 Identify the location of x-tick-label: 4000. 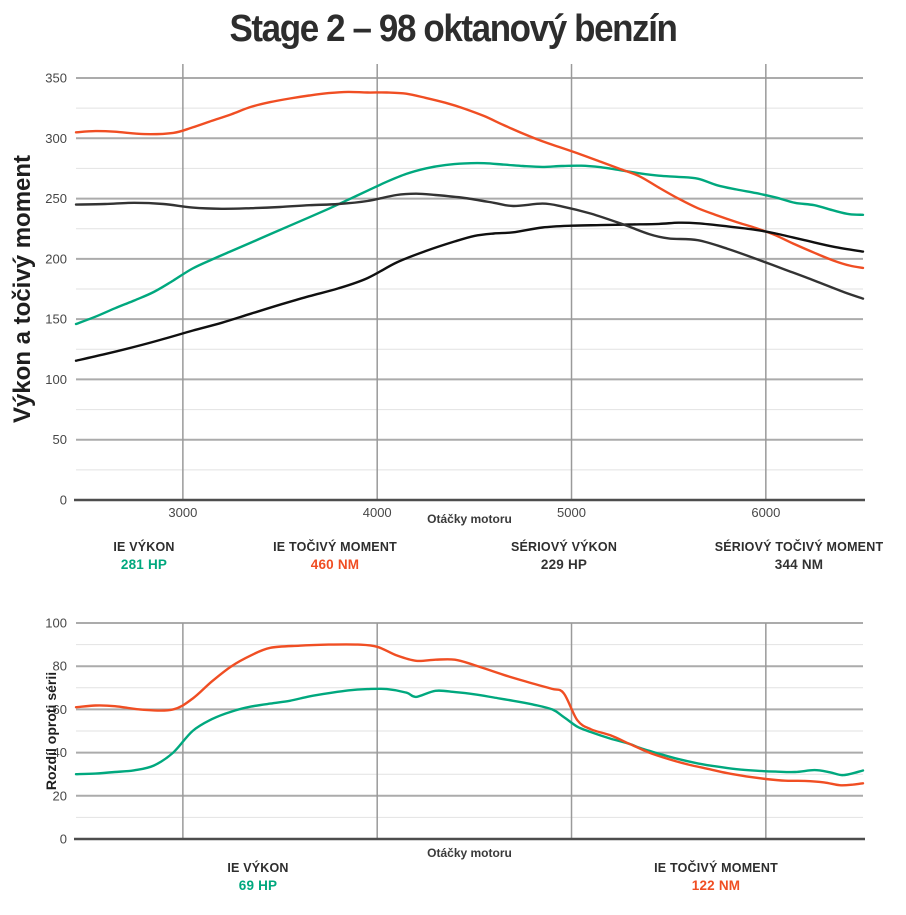
(377, 512).